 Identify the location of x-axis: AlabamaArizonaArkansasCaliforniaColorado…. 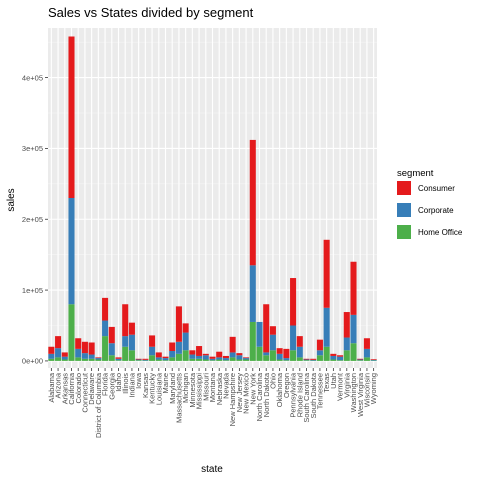
(212, 403).